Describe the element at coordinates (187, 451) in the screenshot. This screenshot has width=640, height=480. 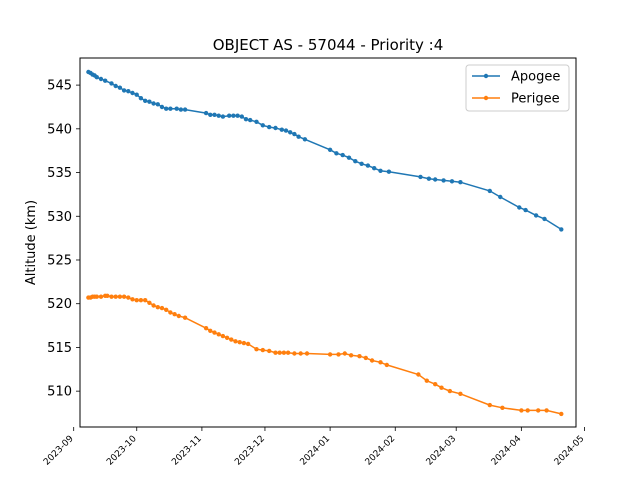
I see `x-tick-label: 2023-11` at that location.